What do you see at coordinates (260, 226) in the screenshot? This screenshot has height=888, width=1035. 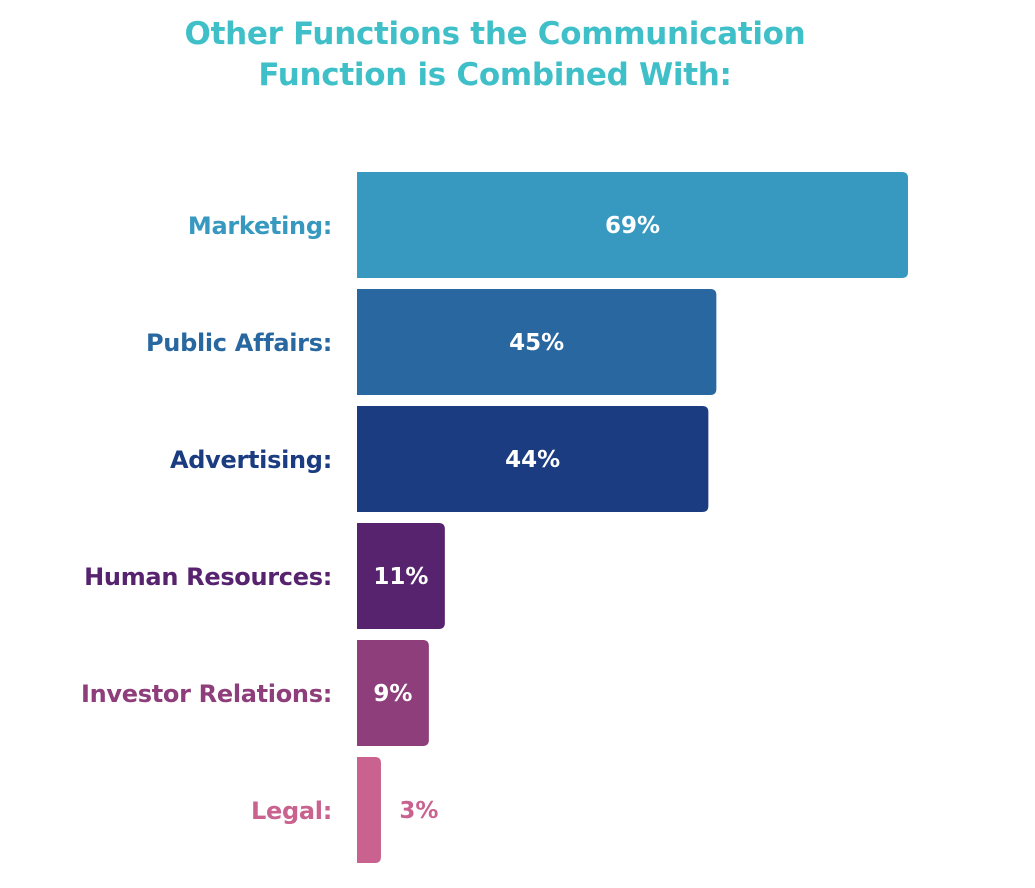 I see `category-label-0: Marketing:` at bounding box center [260, 226].